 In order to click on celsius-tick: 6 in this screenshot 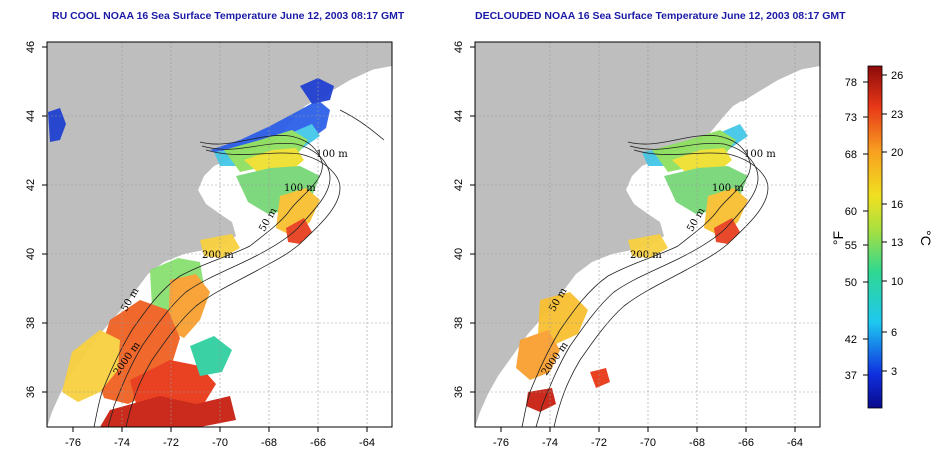, I will do `click(894, 333)`.